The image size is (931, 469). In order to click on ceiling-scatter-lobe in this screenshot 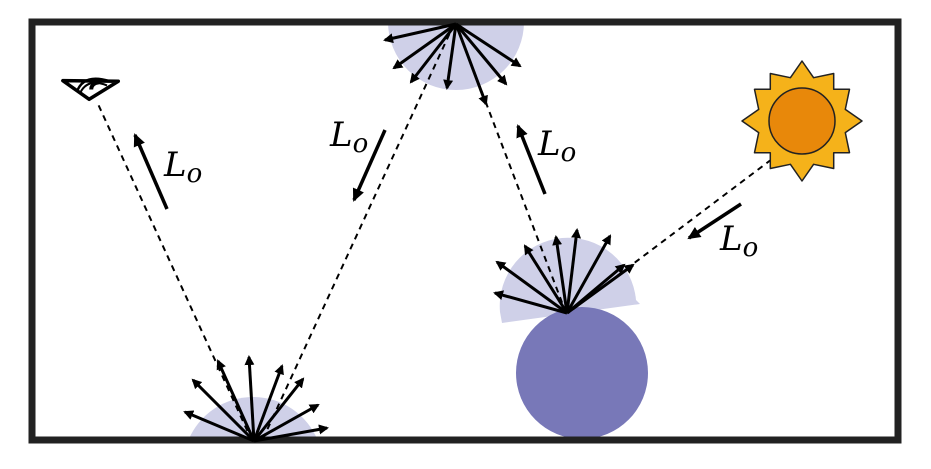, I will do `click(456, 56)`.